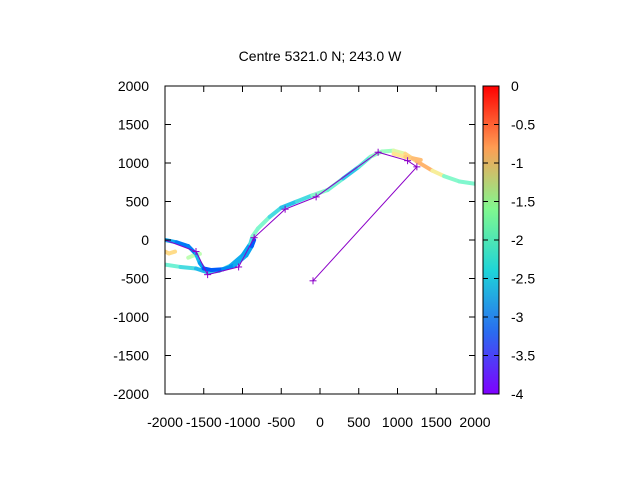 This screenshot has width=640, height=480. I want to click on y-tick-label: -1500, so click(131, 356).